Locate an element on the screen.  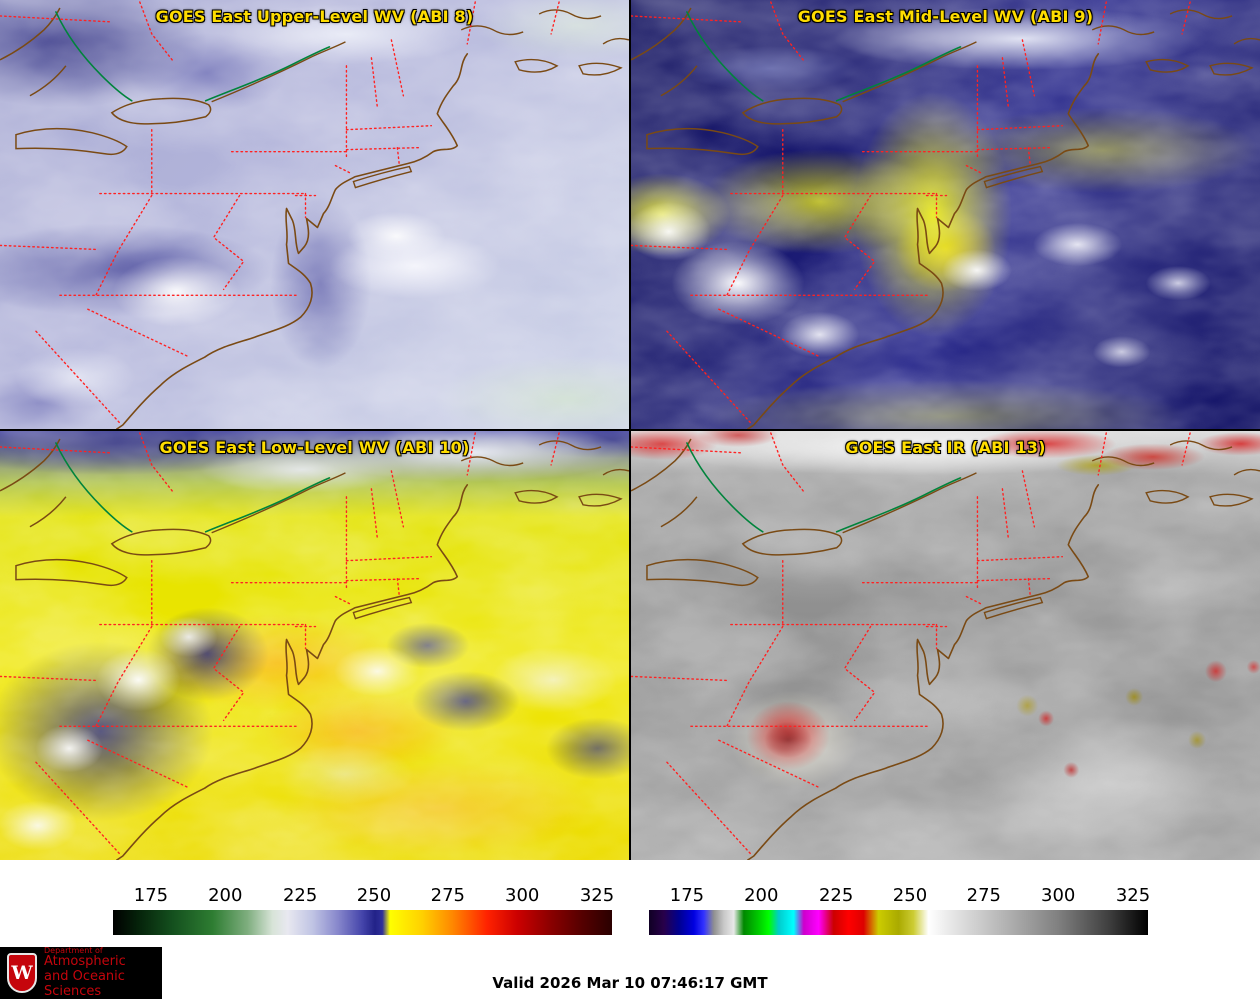
panel-title-abi8: GOES East Upper-Level WV (ABI 8) is located at coordinates (314, 16).